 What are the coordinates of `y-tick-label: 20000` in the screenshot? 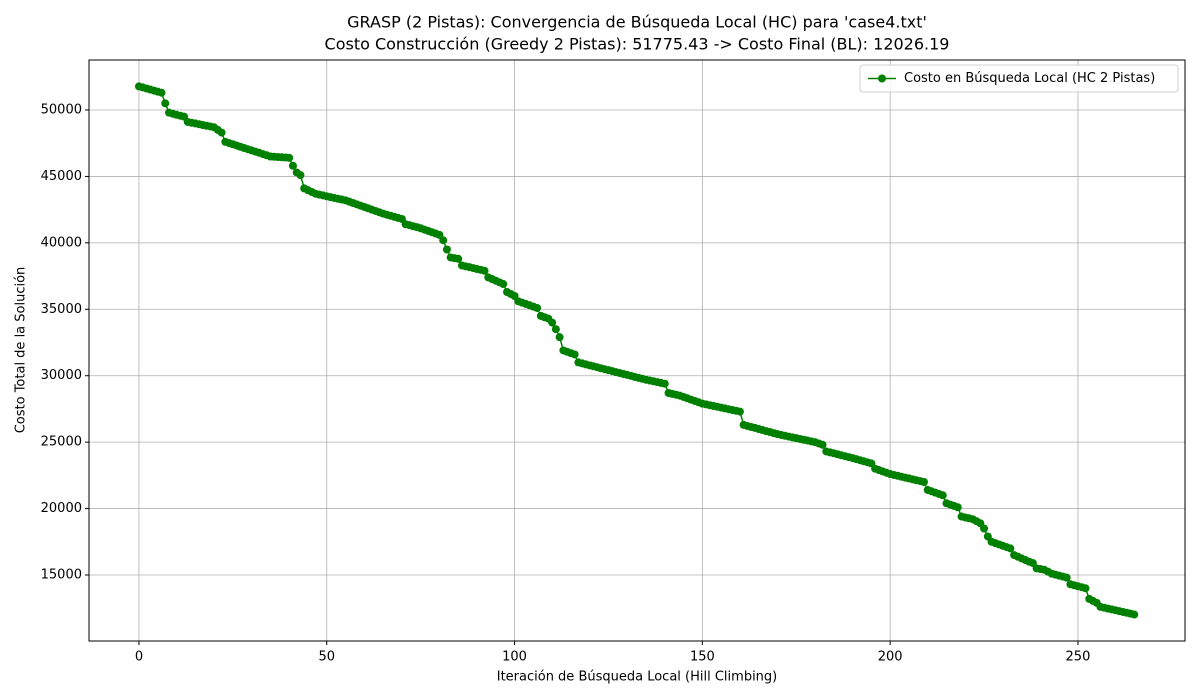 It's located at (61, 508).